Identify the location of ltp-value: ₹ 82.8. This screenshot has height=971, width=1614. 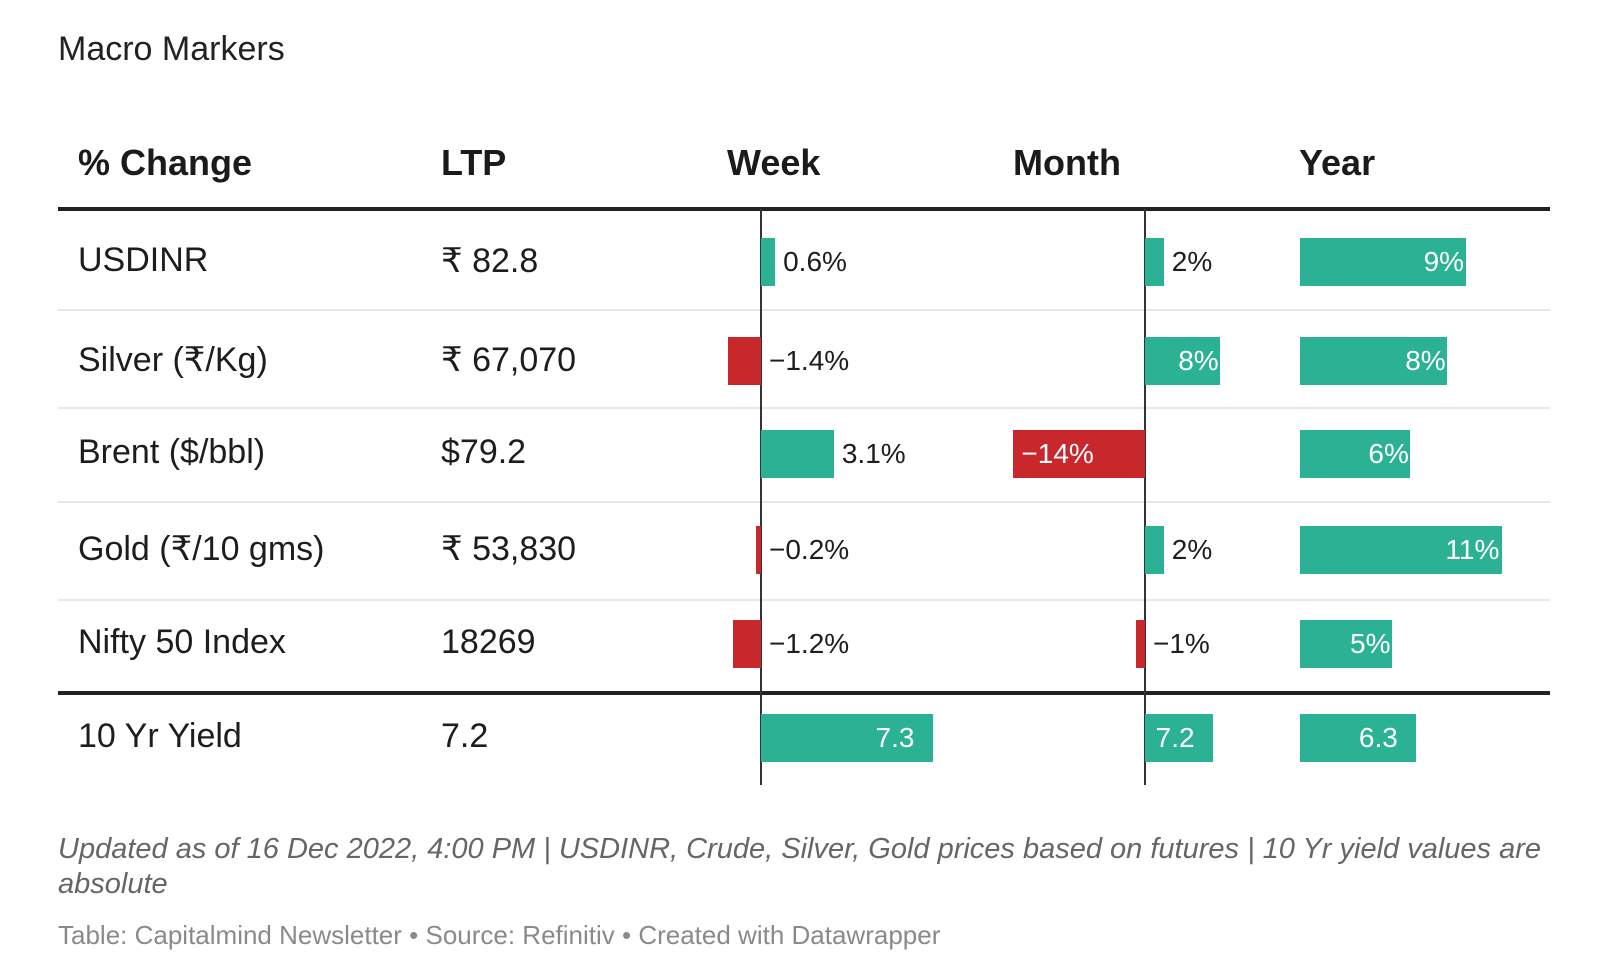
(490, 261).